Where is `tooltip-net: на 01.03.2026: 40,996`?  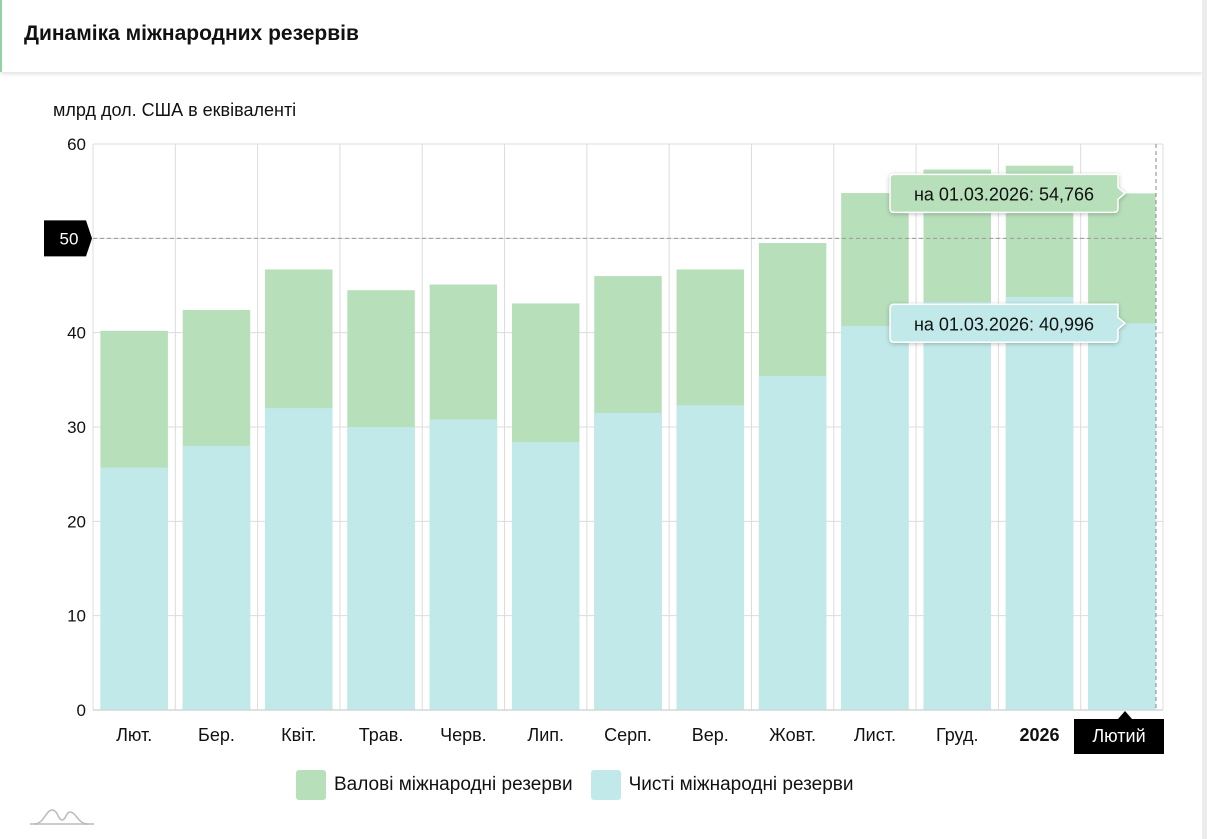 tooltip-net: на 01.03.2026: 40,996 is located at coordinates (1008, 323).